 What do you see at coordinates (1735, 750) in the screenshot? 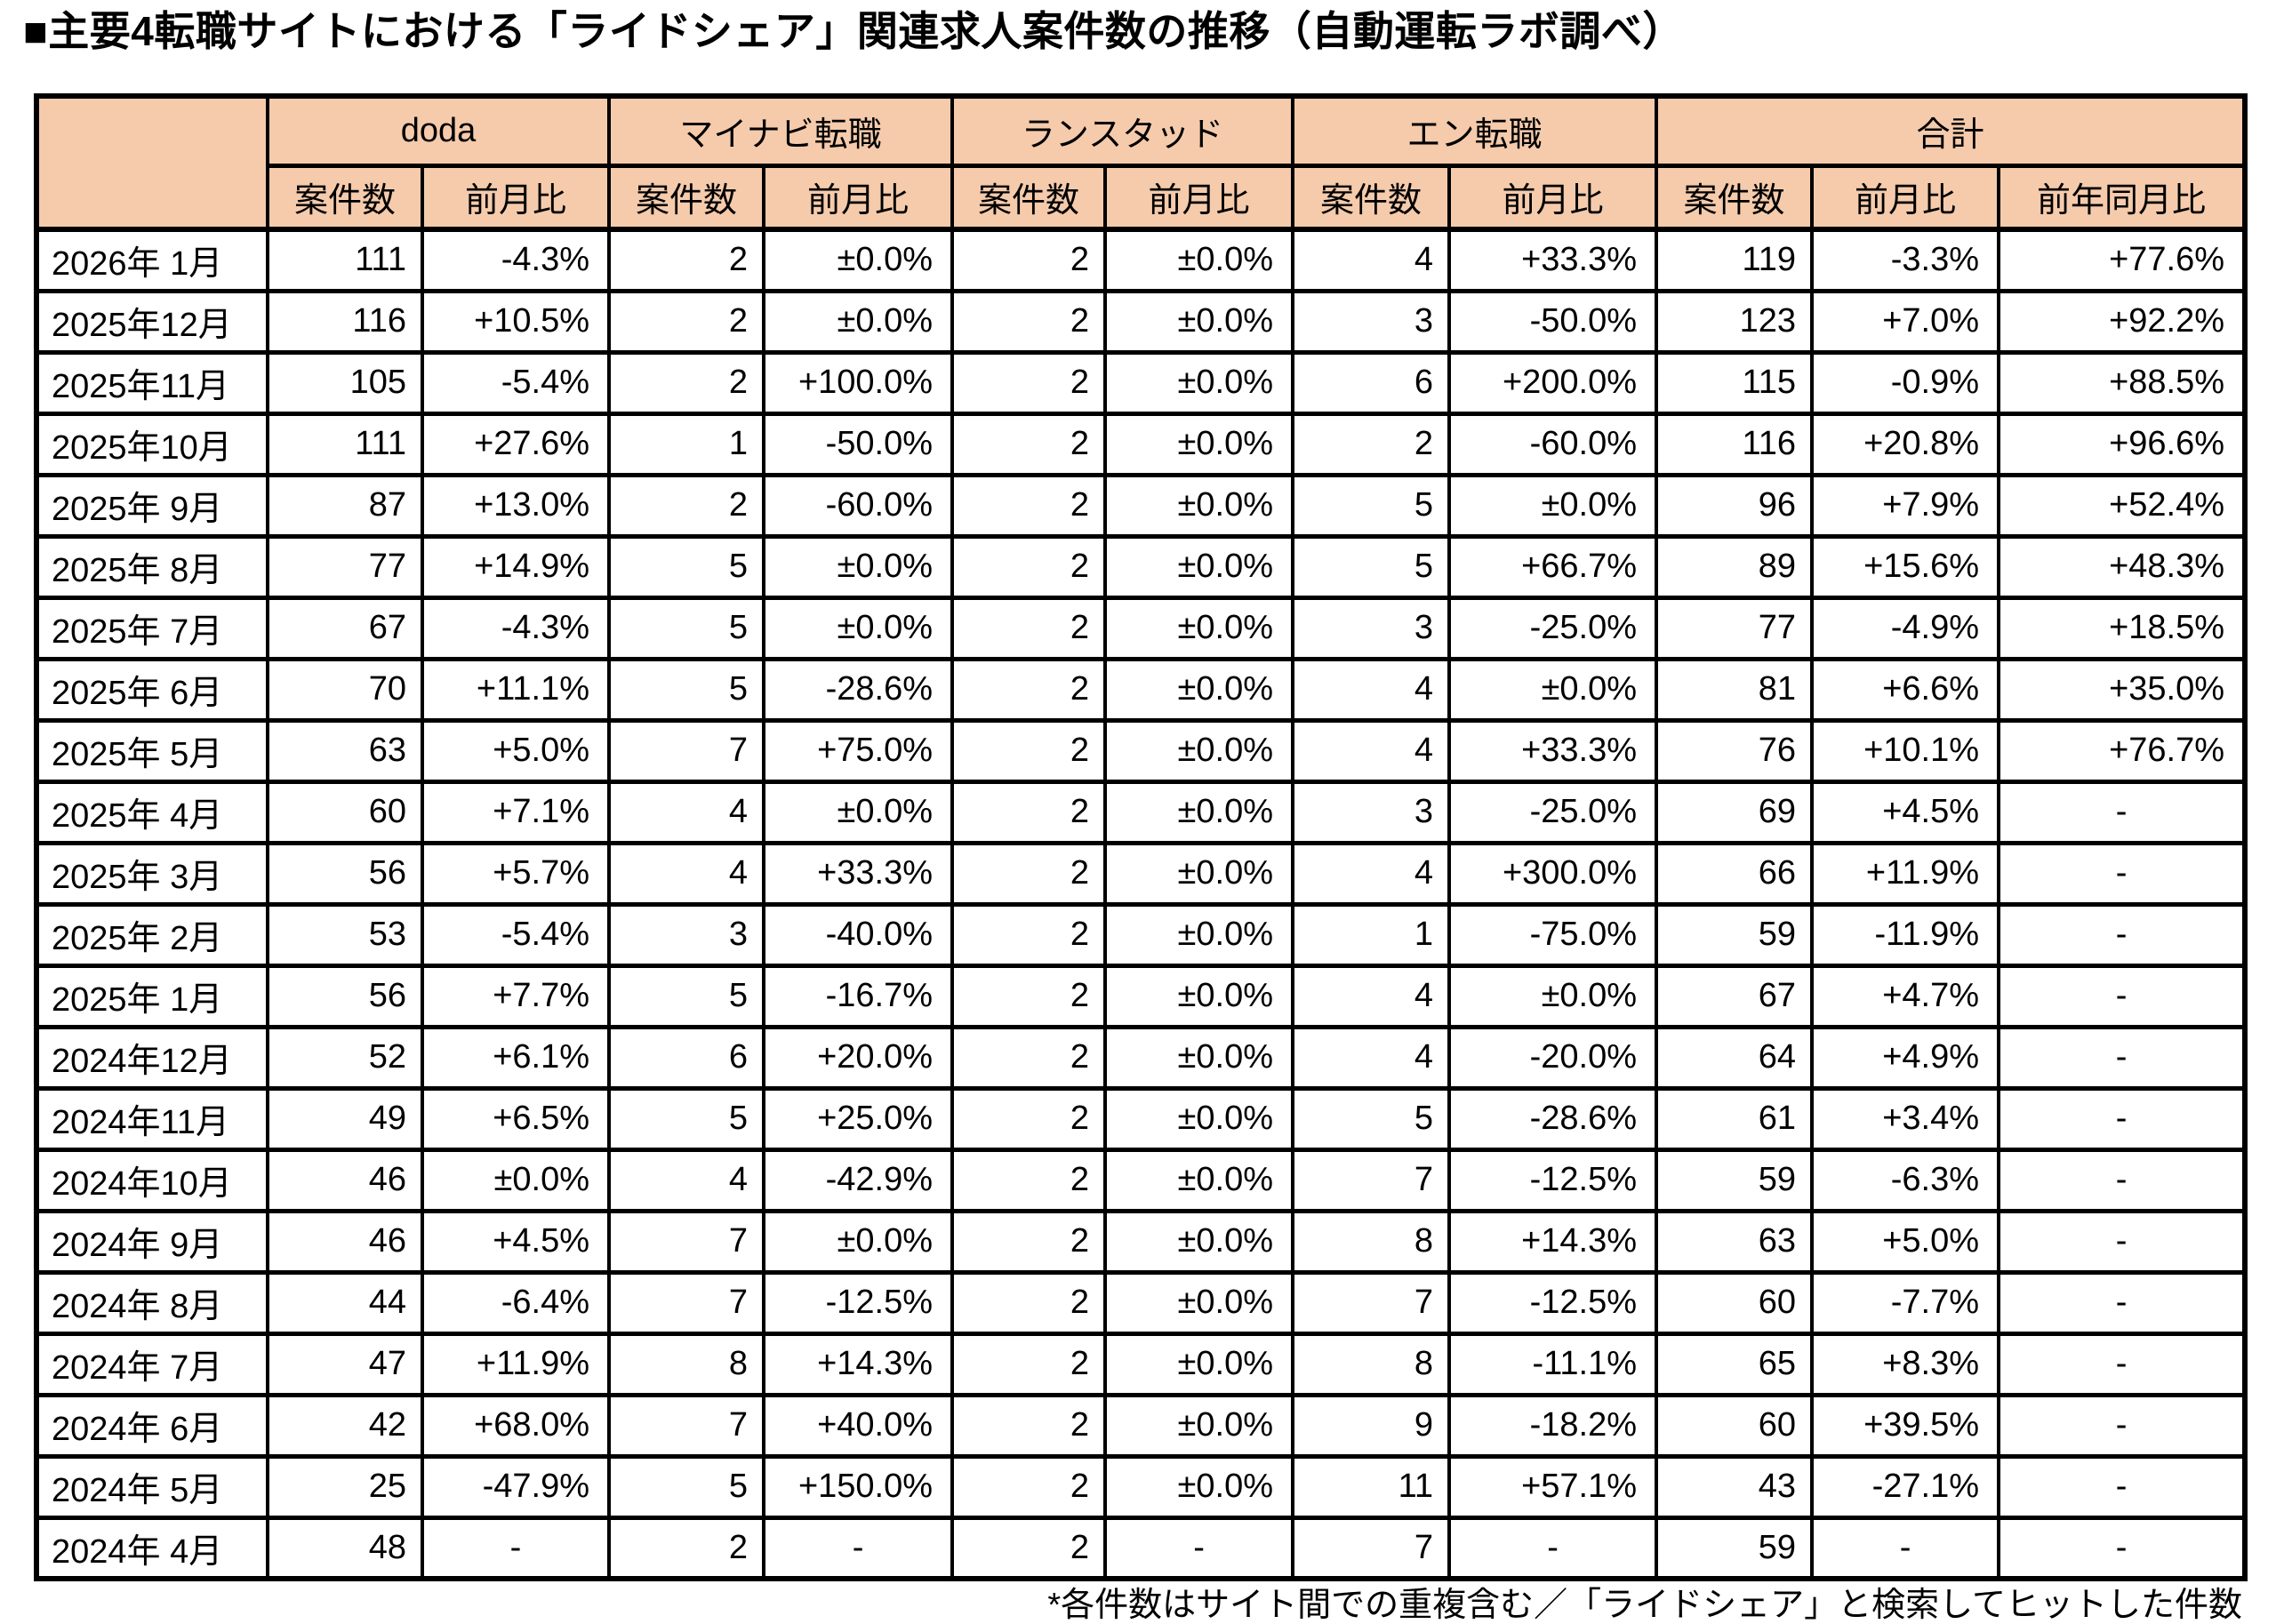
I see `count-cell: 76` at bounding box center [1735, 750].